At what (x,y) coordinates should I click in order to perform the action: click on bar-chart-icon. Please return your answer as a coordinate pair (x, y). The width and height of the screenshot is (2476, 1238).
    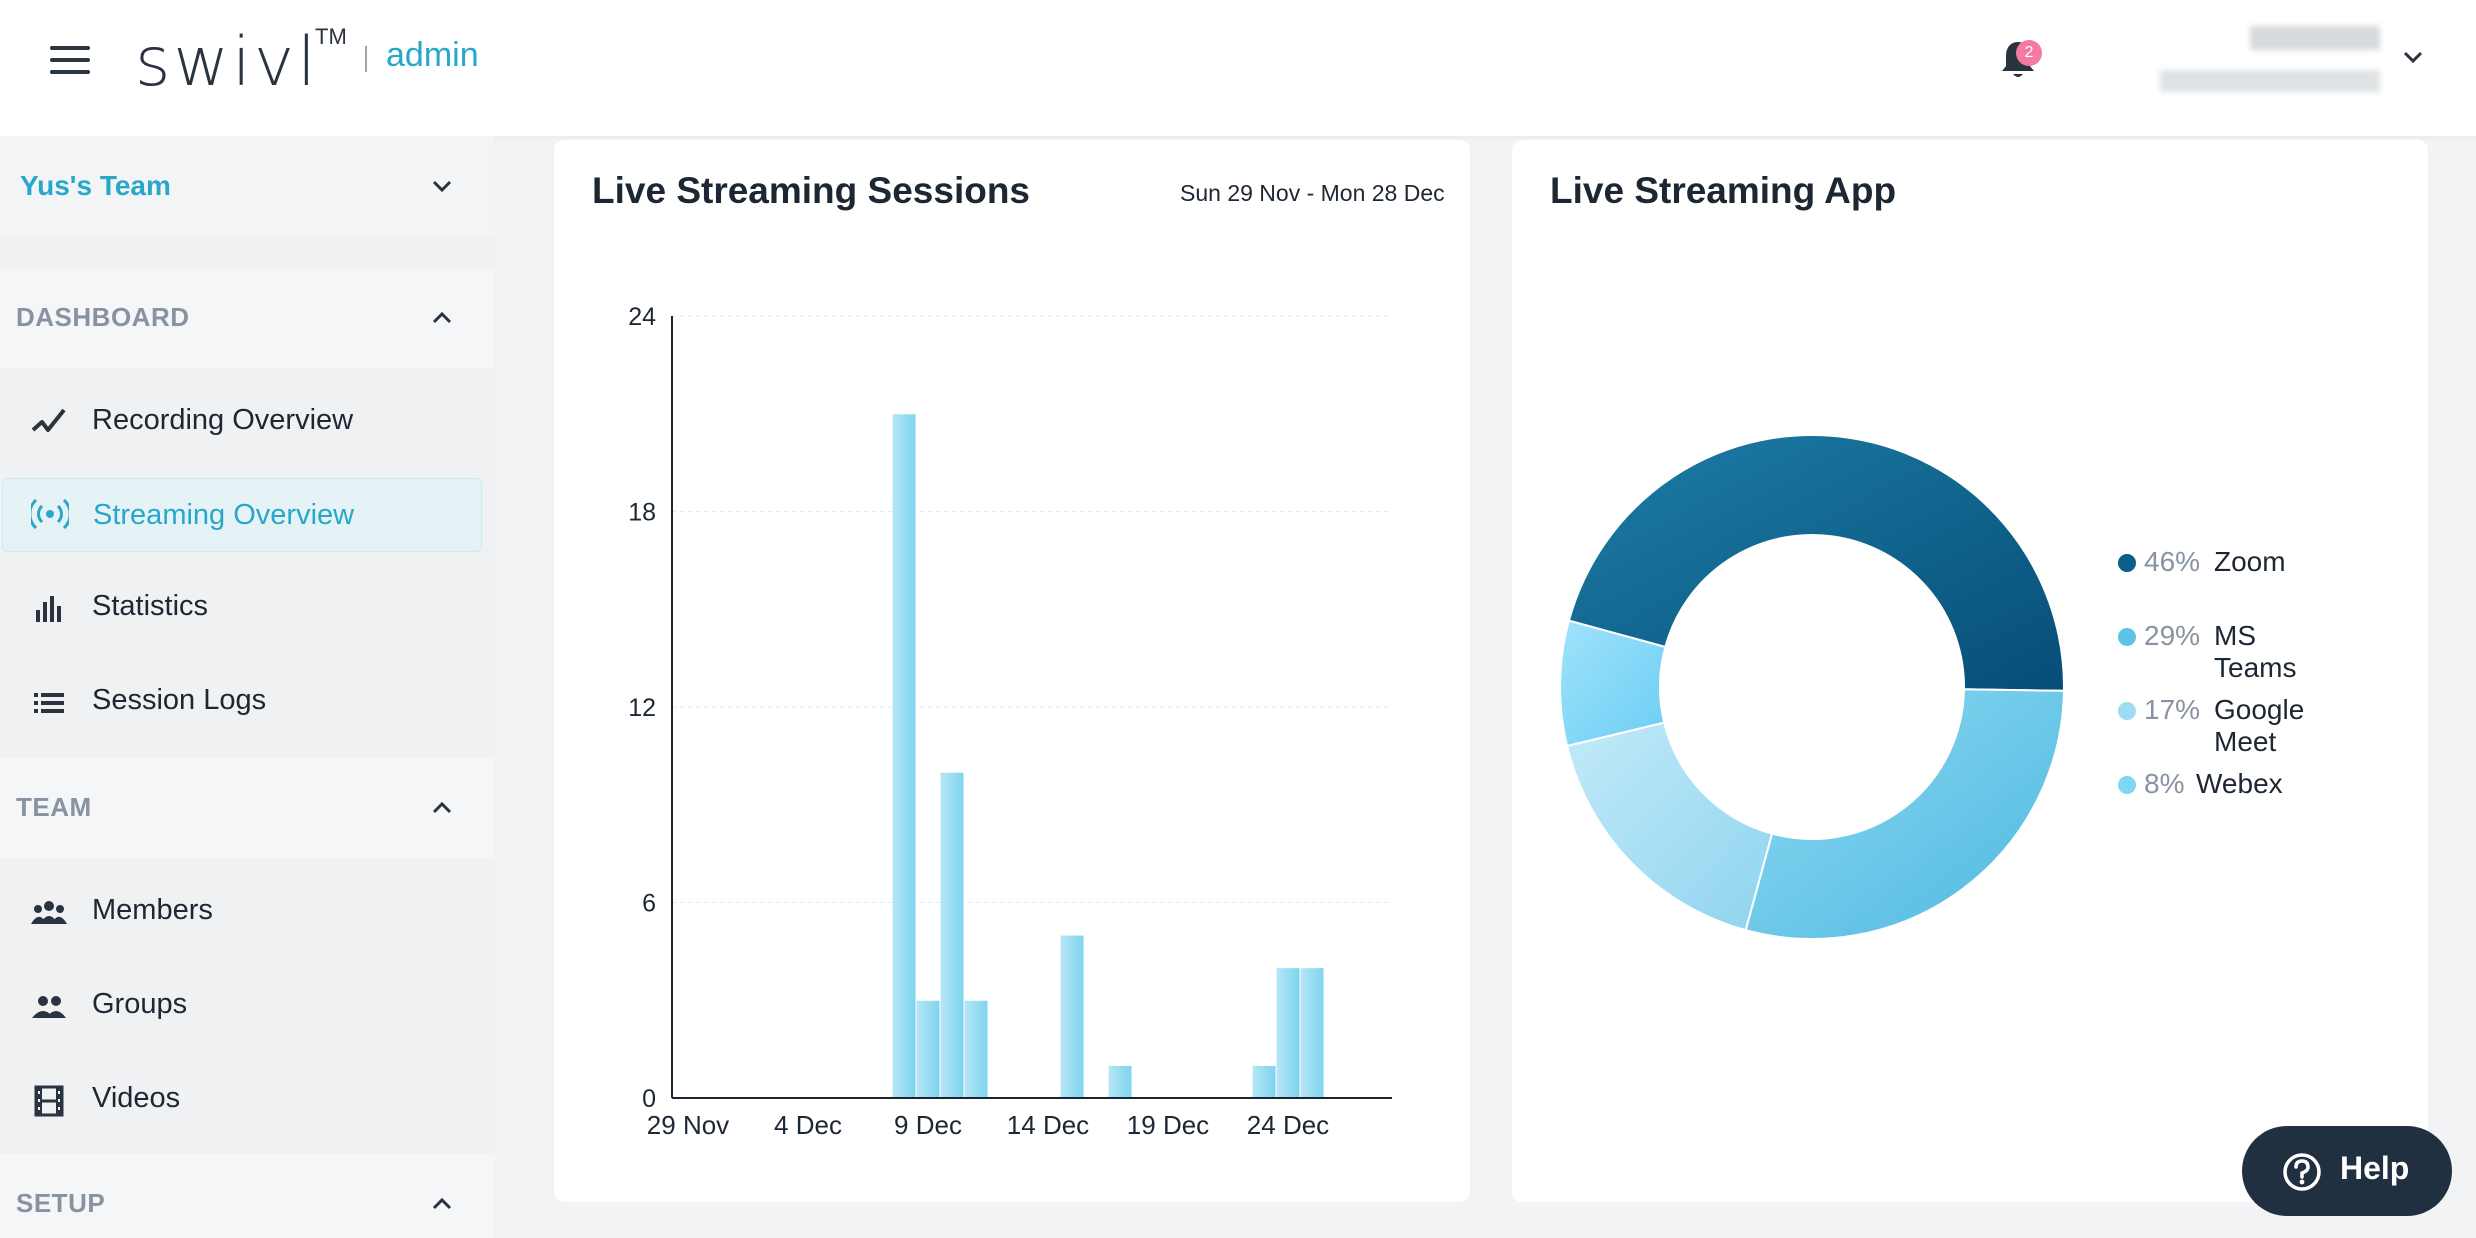
    Looking at the image, I should click on (48, 609).